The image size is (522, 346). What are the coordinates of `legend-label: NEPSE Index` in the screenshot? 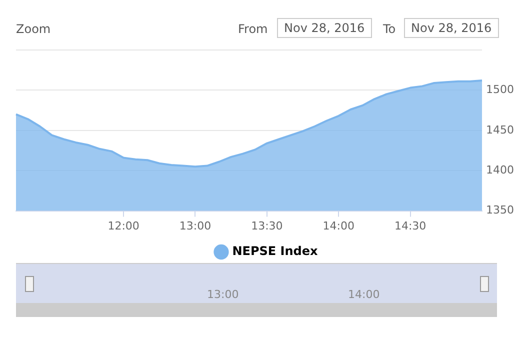 It's located at (275, 251).